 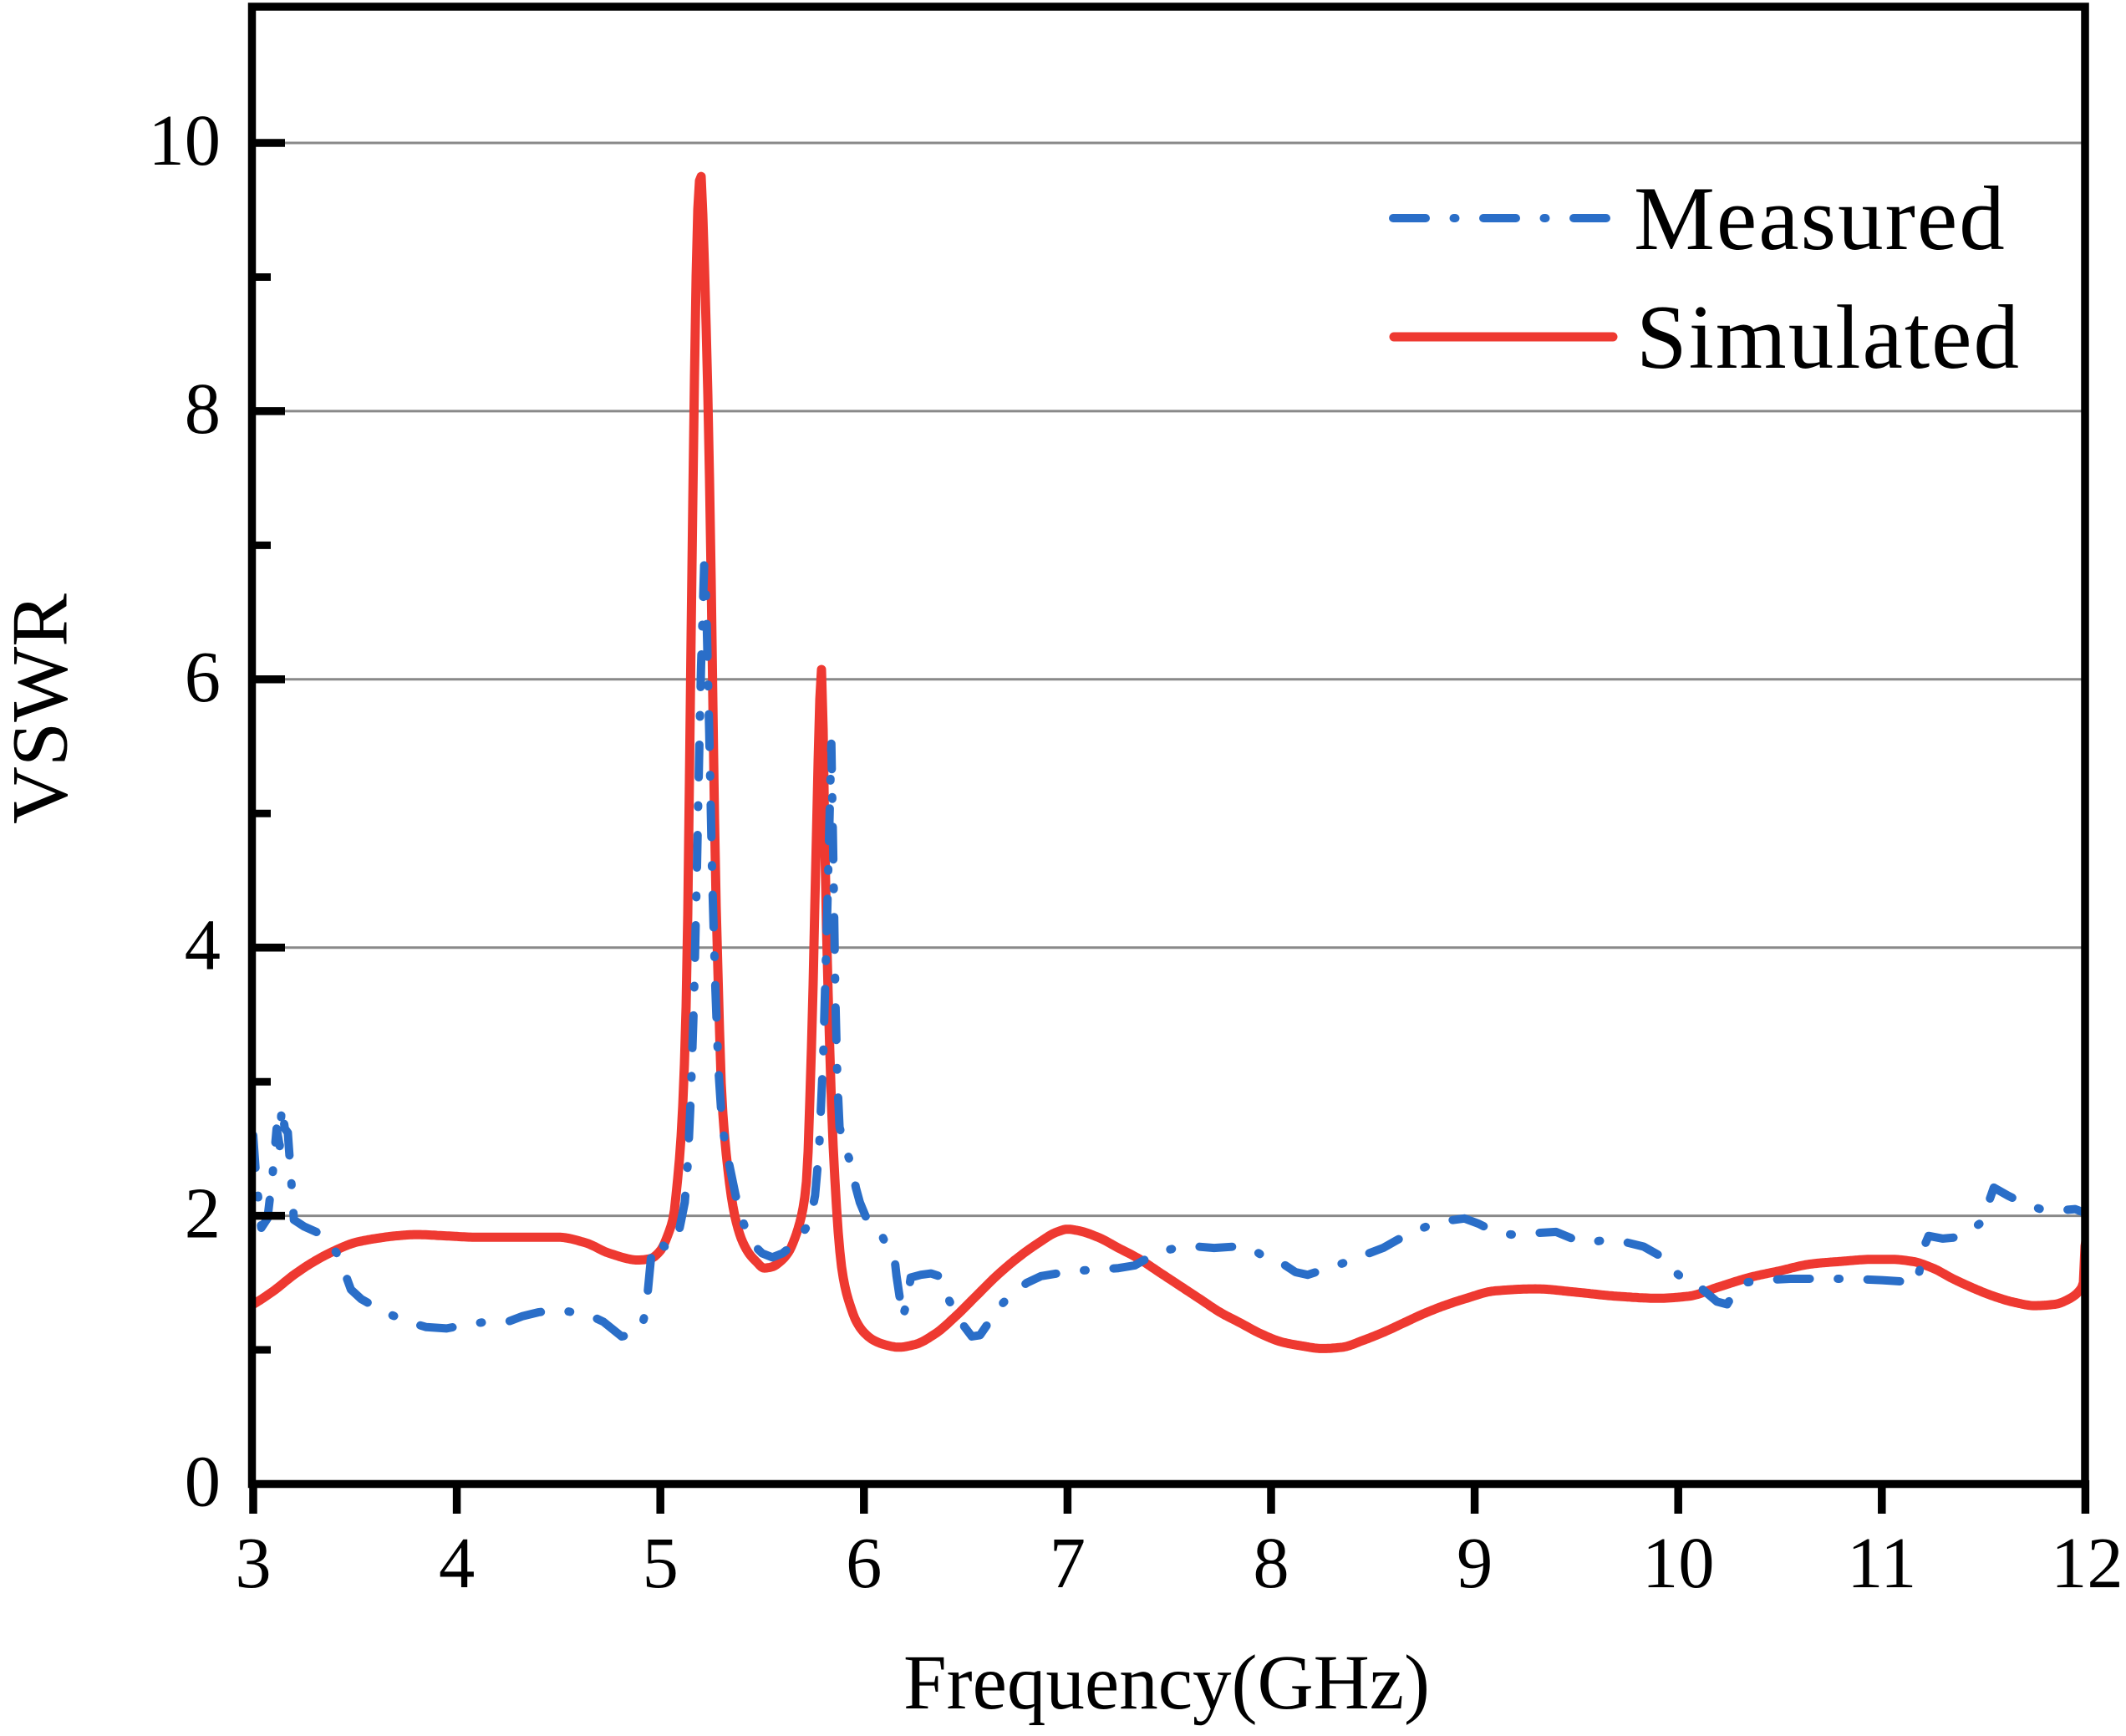 What do you see at coordinates (203, 1482) in the screenshot?
I see `svg-text: 0` at bounding box center [203, 1482].